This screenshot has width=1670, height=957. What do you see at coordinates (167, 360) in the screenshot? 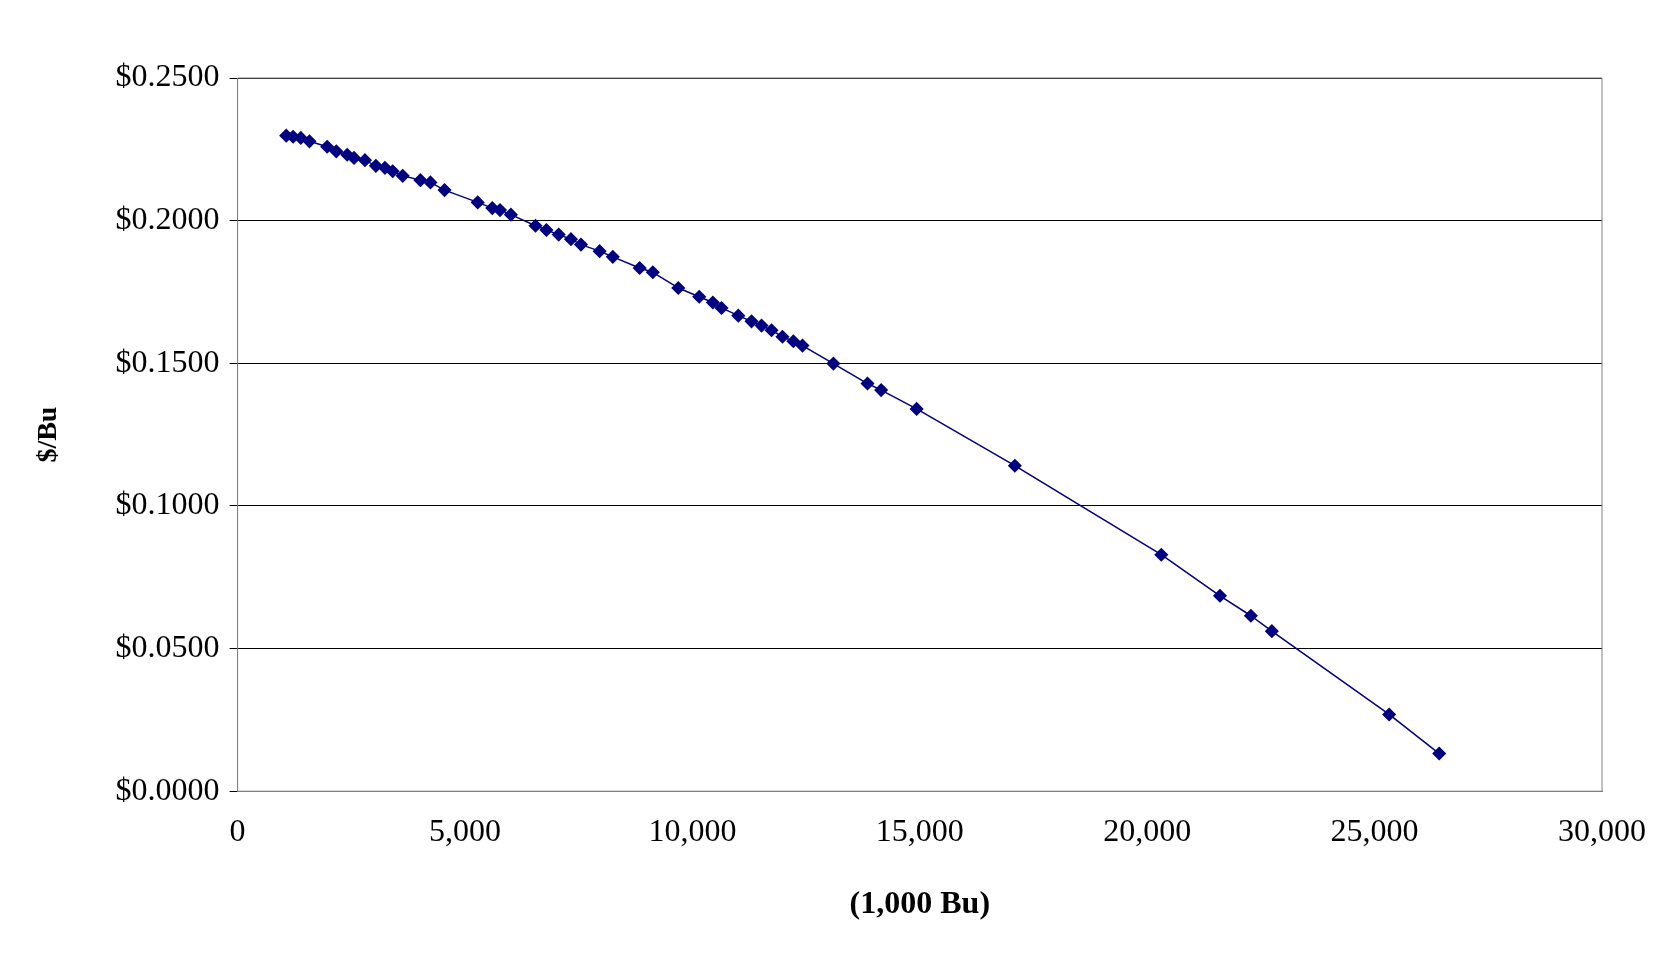
I see `y-tick-label: $0.1500` at bounding box center [167, 360].